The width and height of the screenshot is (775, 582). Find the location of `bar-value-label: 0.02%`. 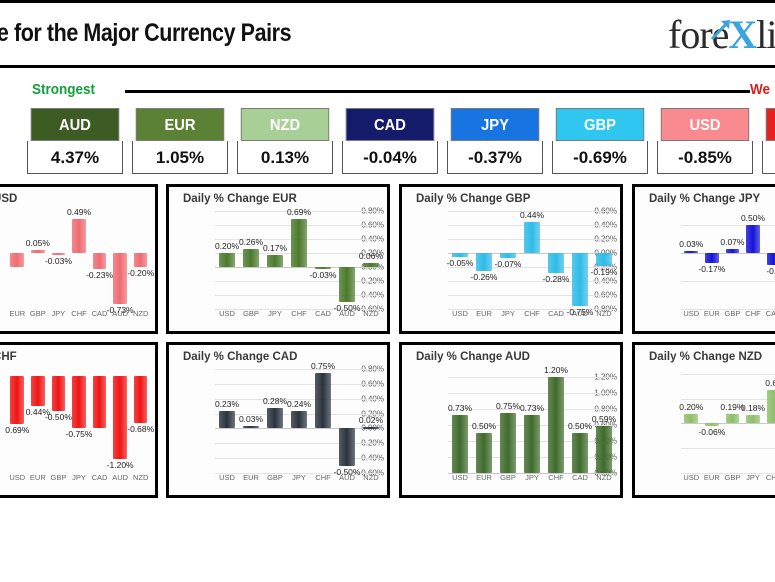

bar-value-label: 0.02% is located at coordinates (371, 419).